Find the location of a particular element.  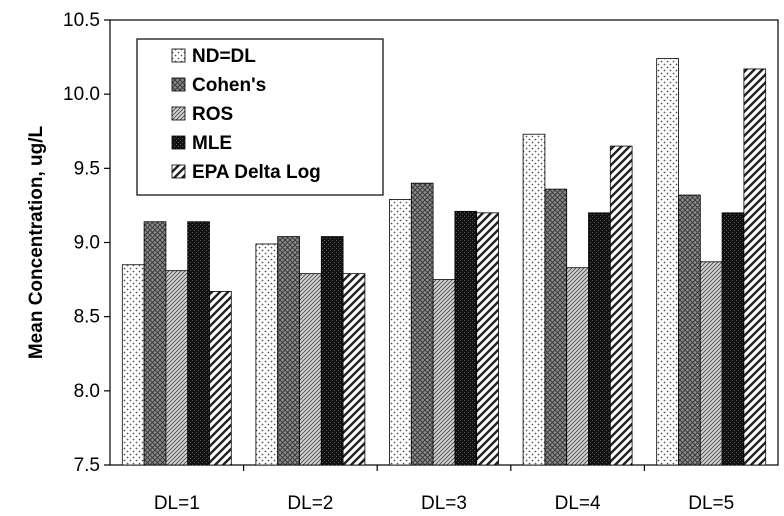

x-category-label: DL=1 is located at coordinates (177, 503).